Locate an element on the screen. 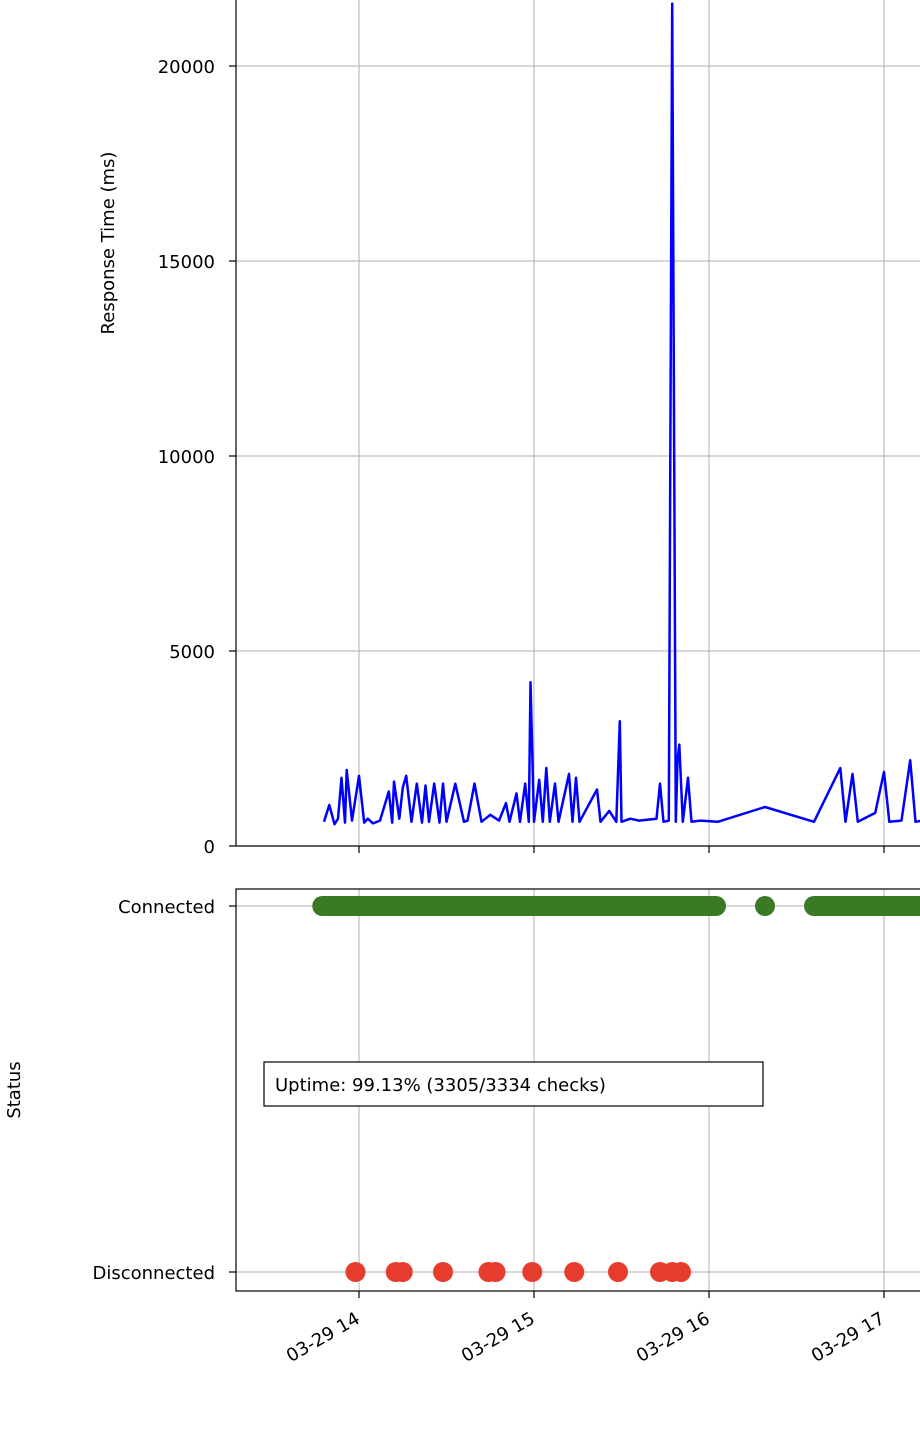  status-x-ticks: 03-29 14 03-29 15 03-29 16 03-29 17 is located at coordinates (586, 1329).